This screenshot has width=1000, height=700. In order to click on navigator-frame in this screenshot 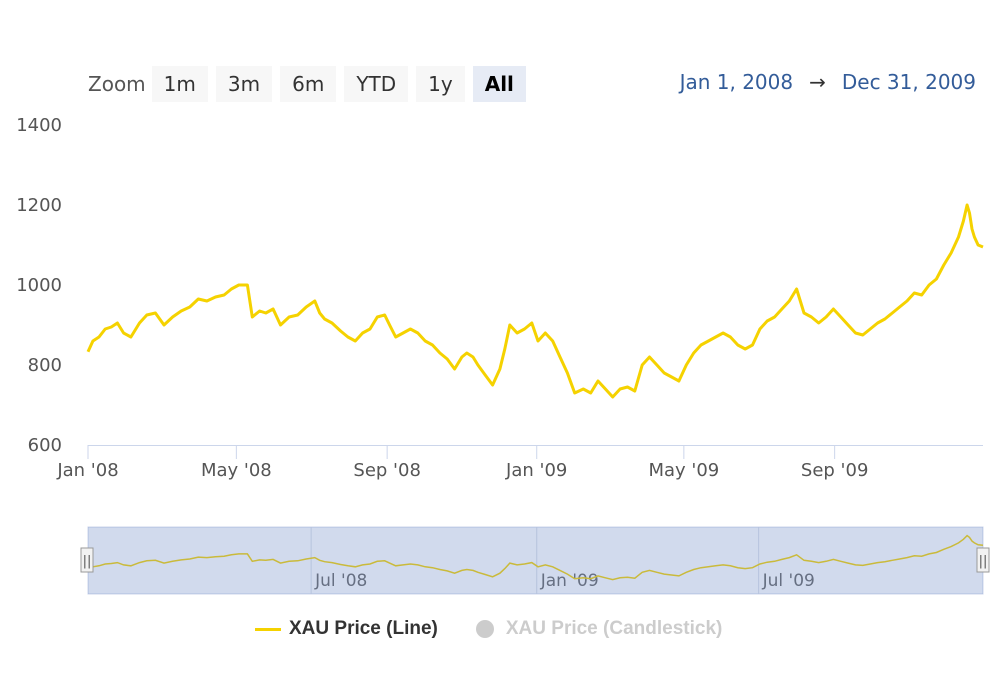, I will do `click(535, 560)`.